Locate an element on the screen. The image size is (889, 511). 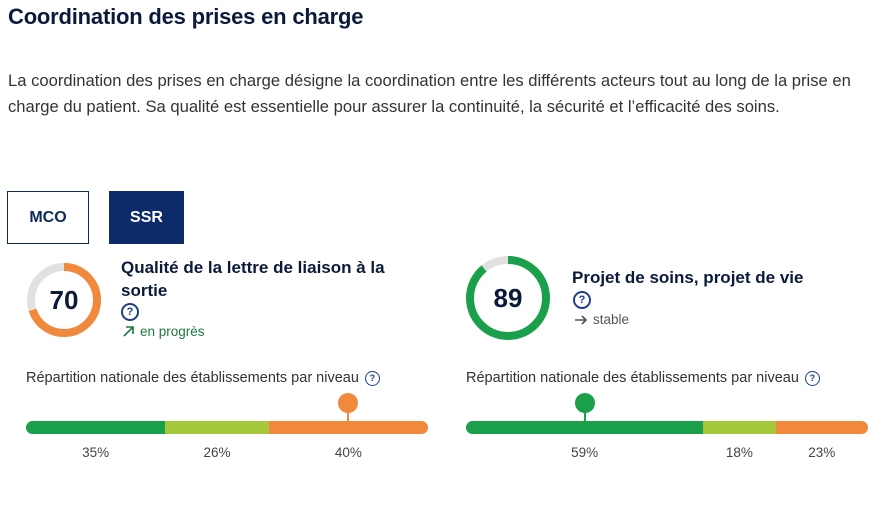
trend: stable is located at coordinates (601, 319).